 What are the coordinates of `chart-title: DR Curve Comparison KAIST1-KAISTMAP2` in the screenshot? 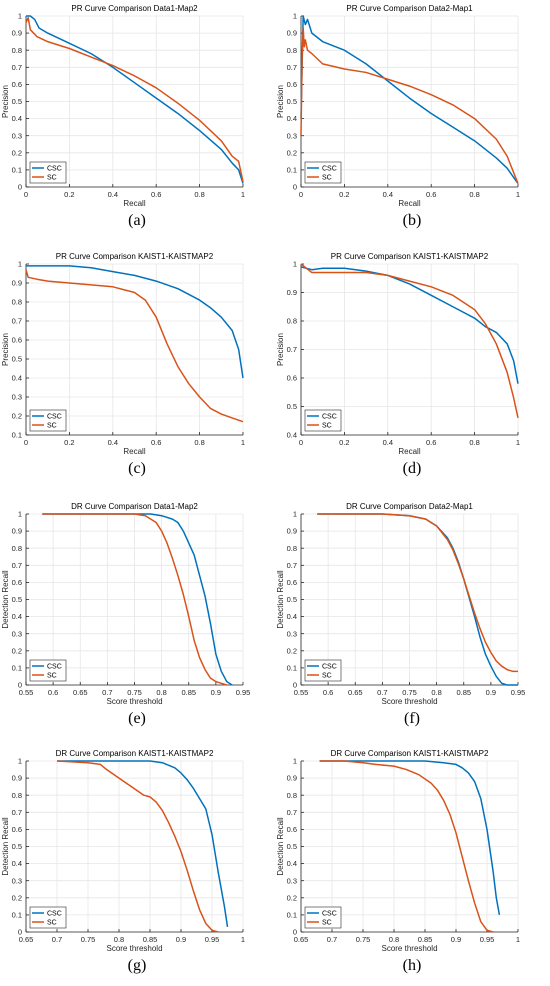 It's located at (135, 753).